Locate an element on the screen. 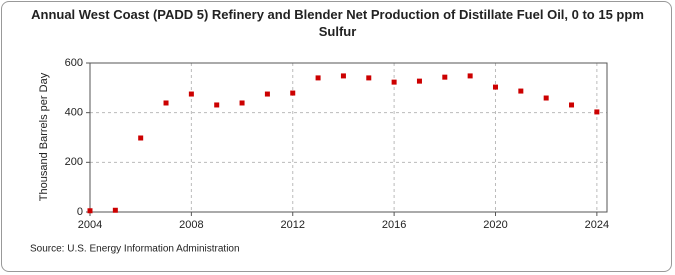  x-tick-label: 2012 is located at coordinates (293, 225).